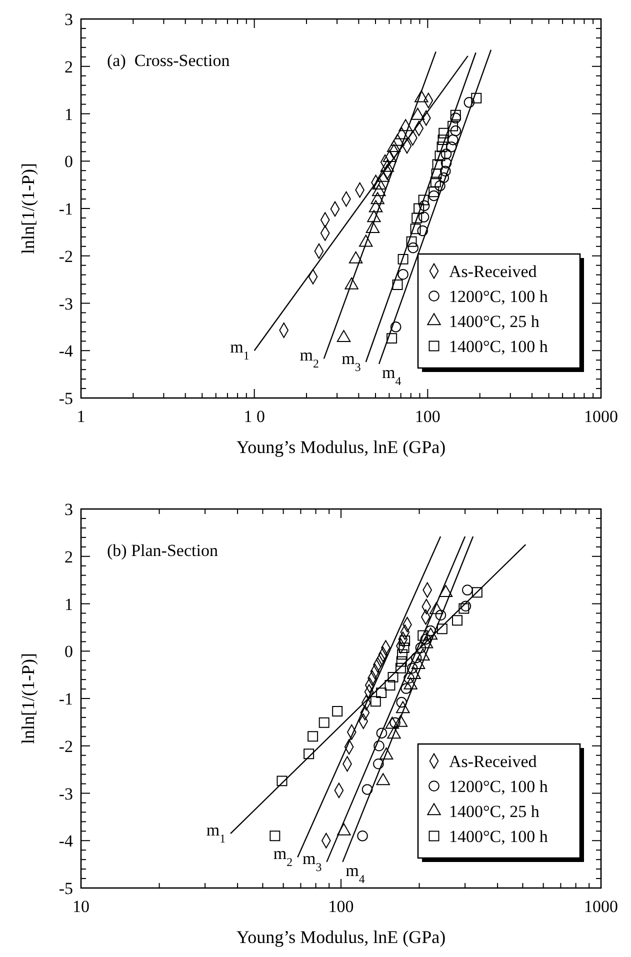 This screenshot has width=631, height=957. What do you see at coordinates (81, 416) in the screenshot?
I see `x-tick-label: 1` at bounding box center [81, 416].